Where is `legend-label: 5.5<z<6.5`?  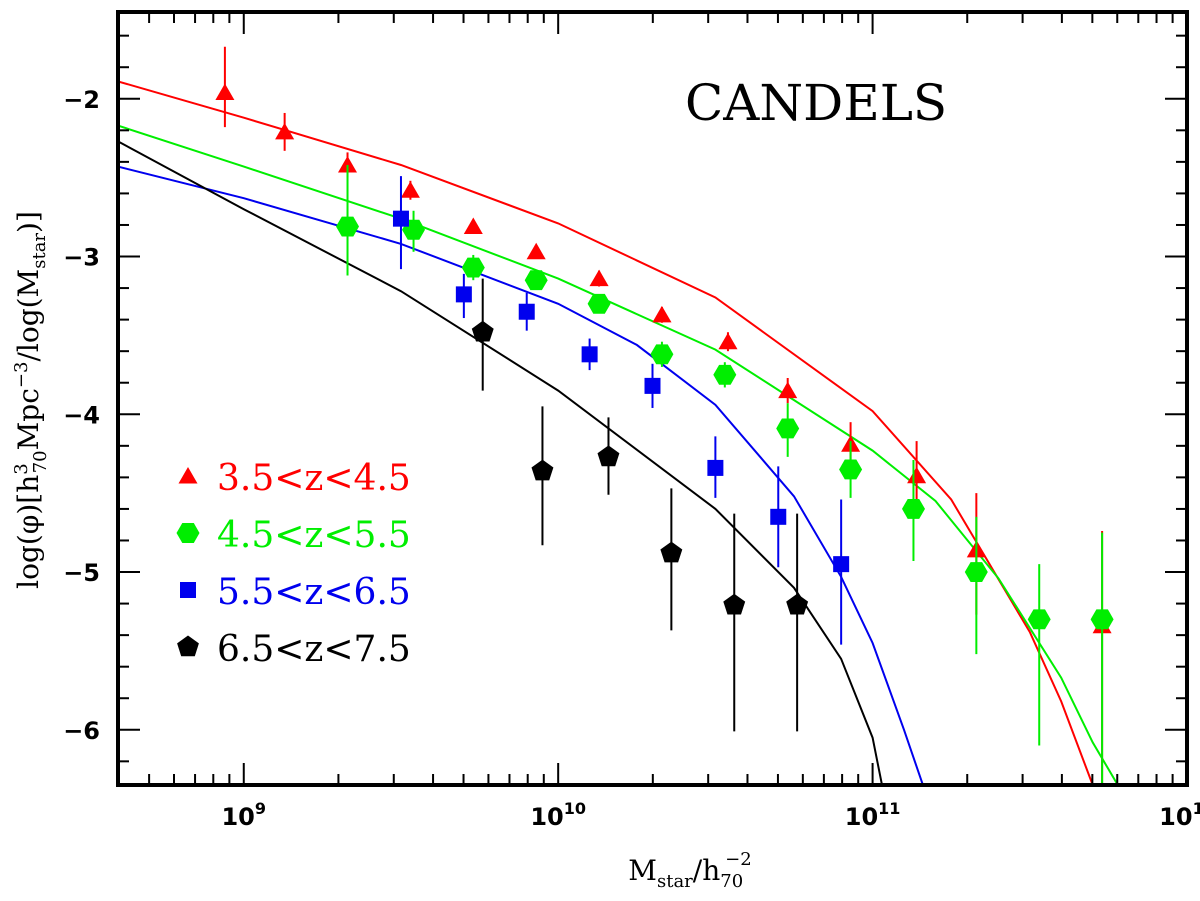
legend-label: 5.5<z<6.5 is located at coordinates (314, 592).